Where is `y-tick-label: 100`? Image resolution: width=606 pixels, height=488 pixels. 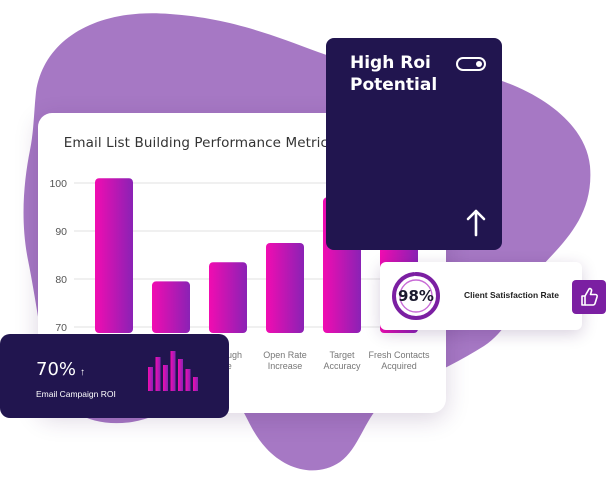 y-tick-label: 100 is located at coordinates (58, 184).